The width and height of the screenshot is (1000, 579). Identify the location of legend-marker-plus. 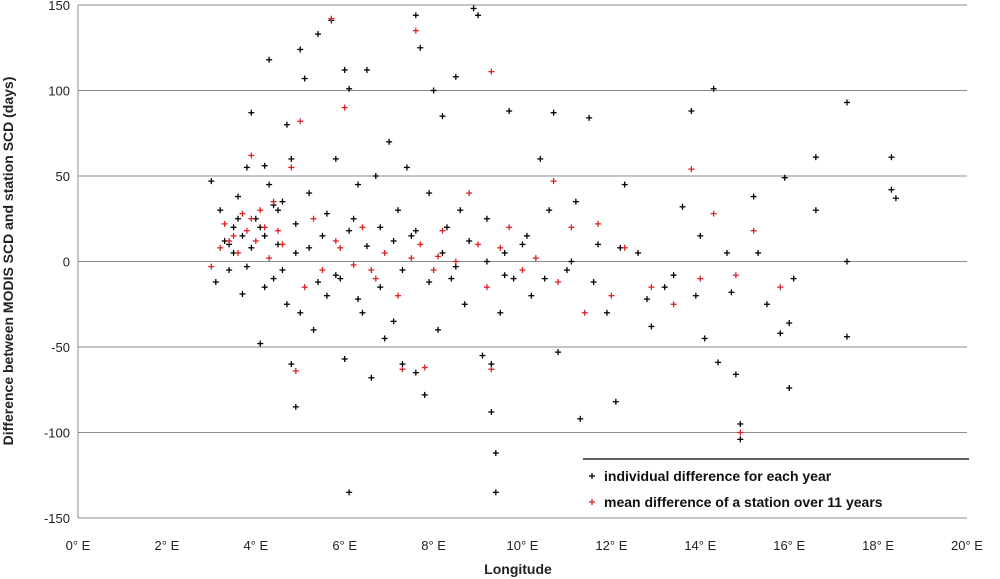
(592, 476).